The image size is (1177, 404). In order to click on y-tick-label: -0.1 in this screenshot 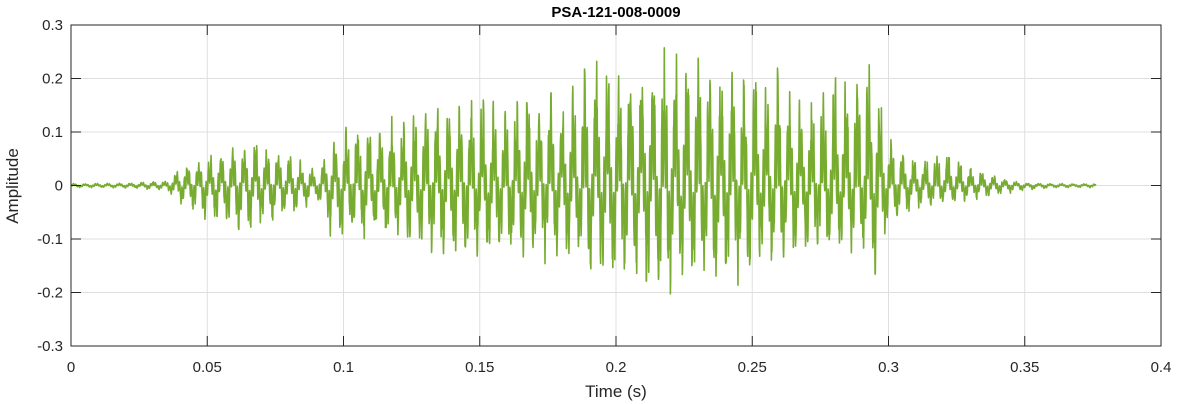, I will do `click(50, 239)`.